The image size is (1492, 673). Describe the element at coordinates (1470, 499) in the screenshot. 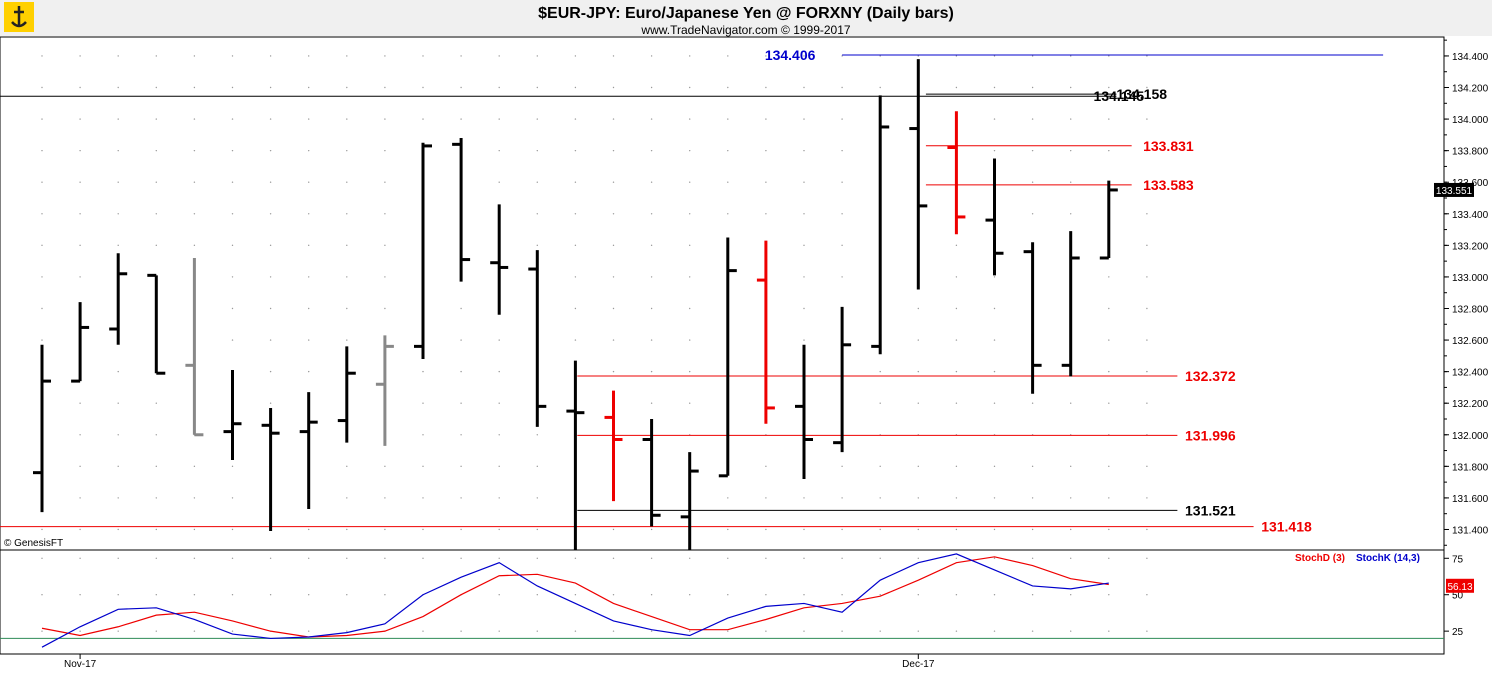

I see `price-tick-label: 131.600` at that location.